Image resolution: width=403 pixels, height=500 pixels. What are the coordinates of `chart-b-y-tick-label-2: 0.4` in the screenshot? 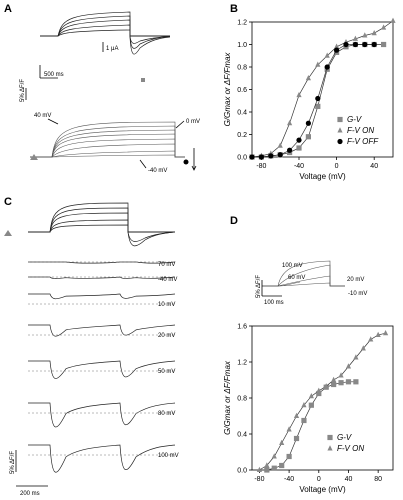 It's located at (242, 113).